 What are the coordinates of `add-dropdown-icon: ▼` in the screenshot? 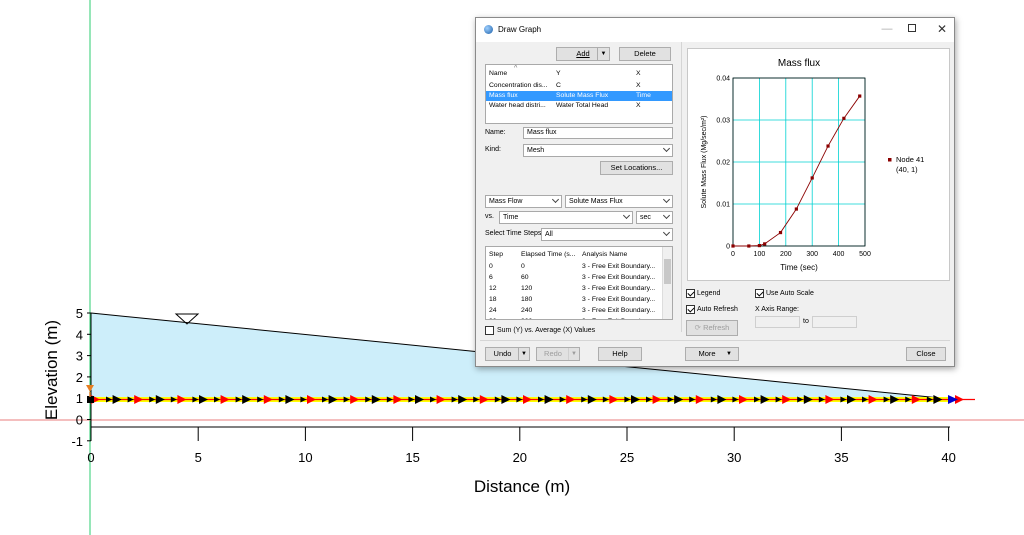 It's located at (603, 54).